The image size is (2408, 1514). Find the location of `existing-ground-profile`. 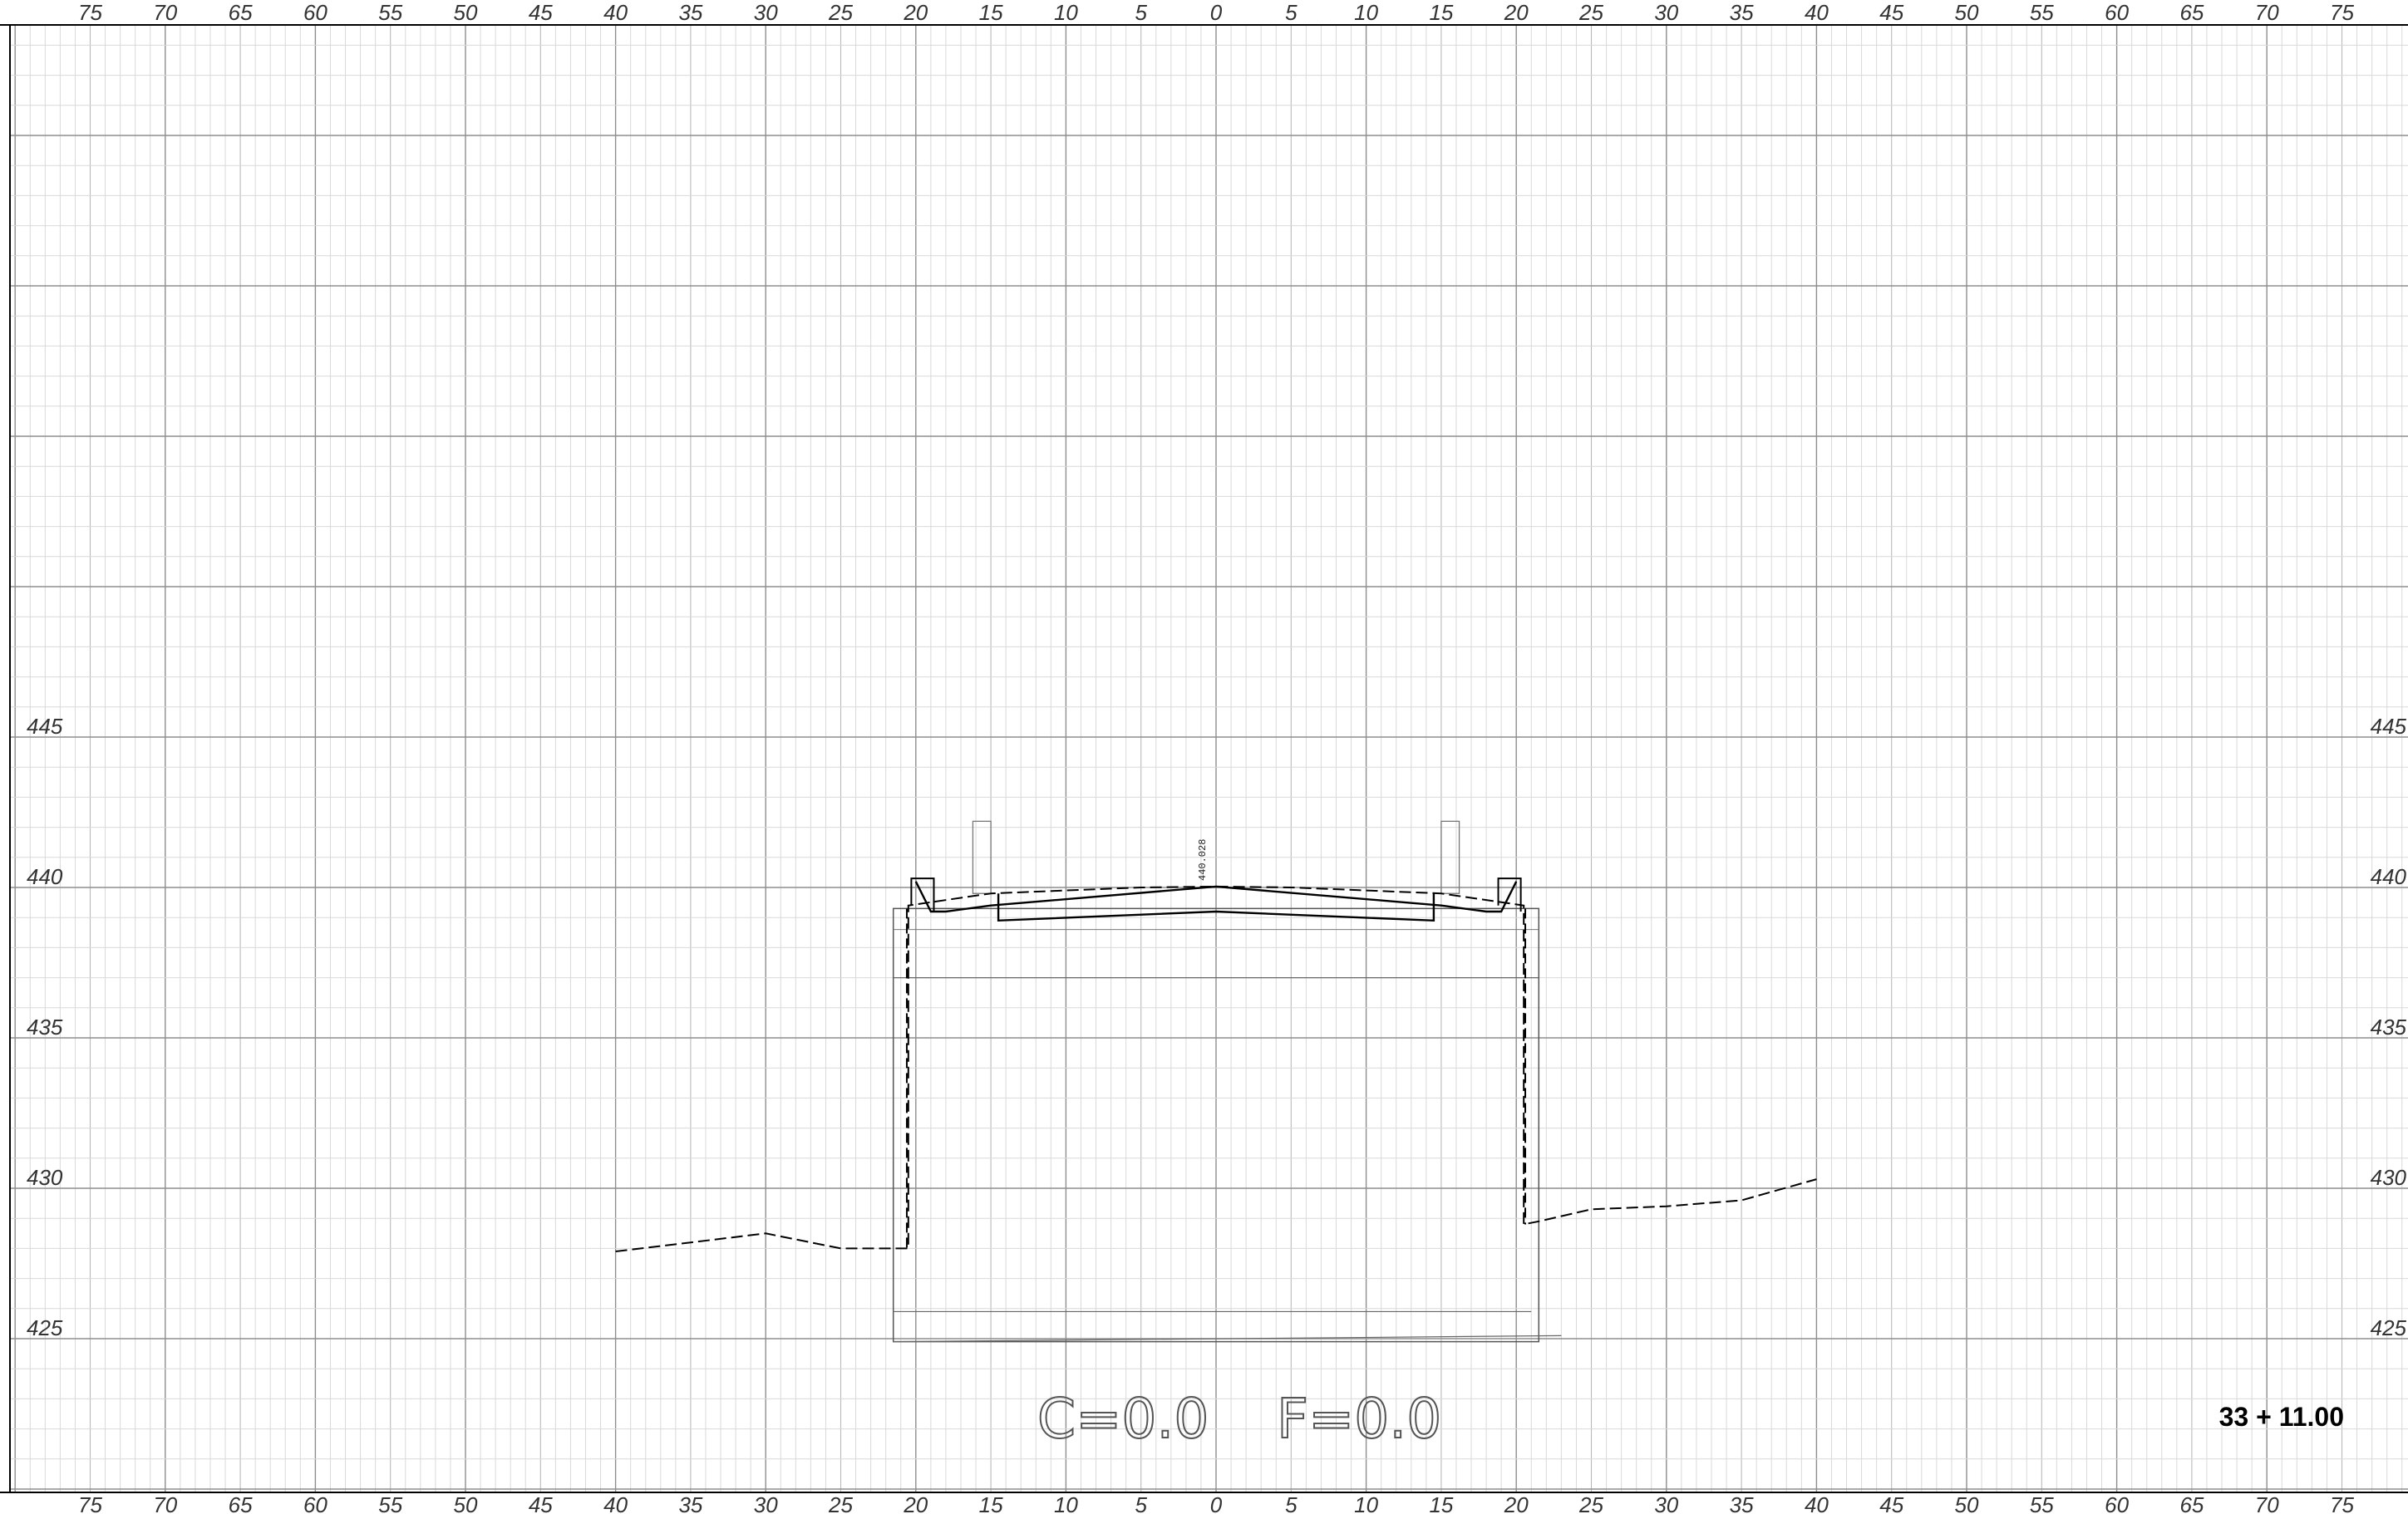

existing-ground-profile is located at coordinates (1216, 1068).